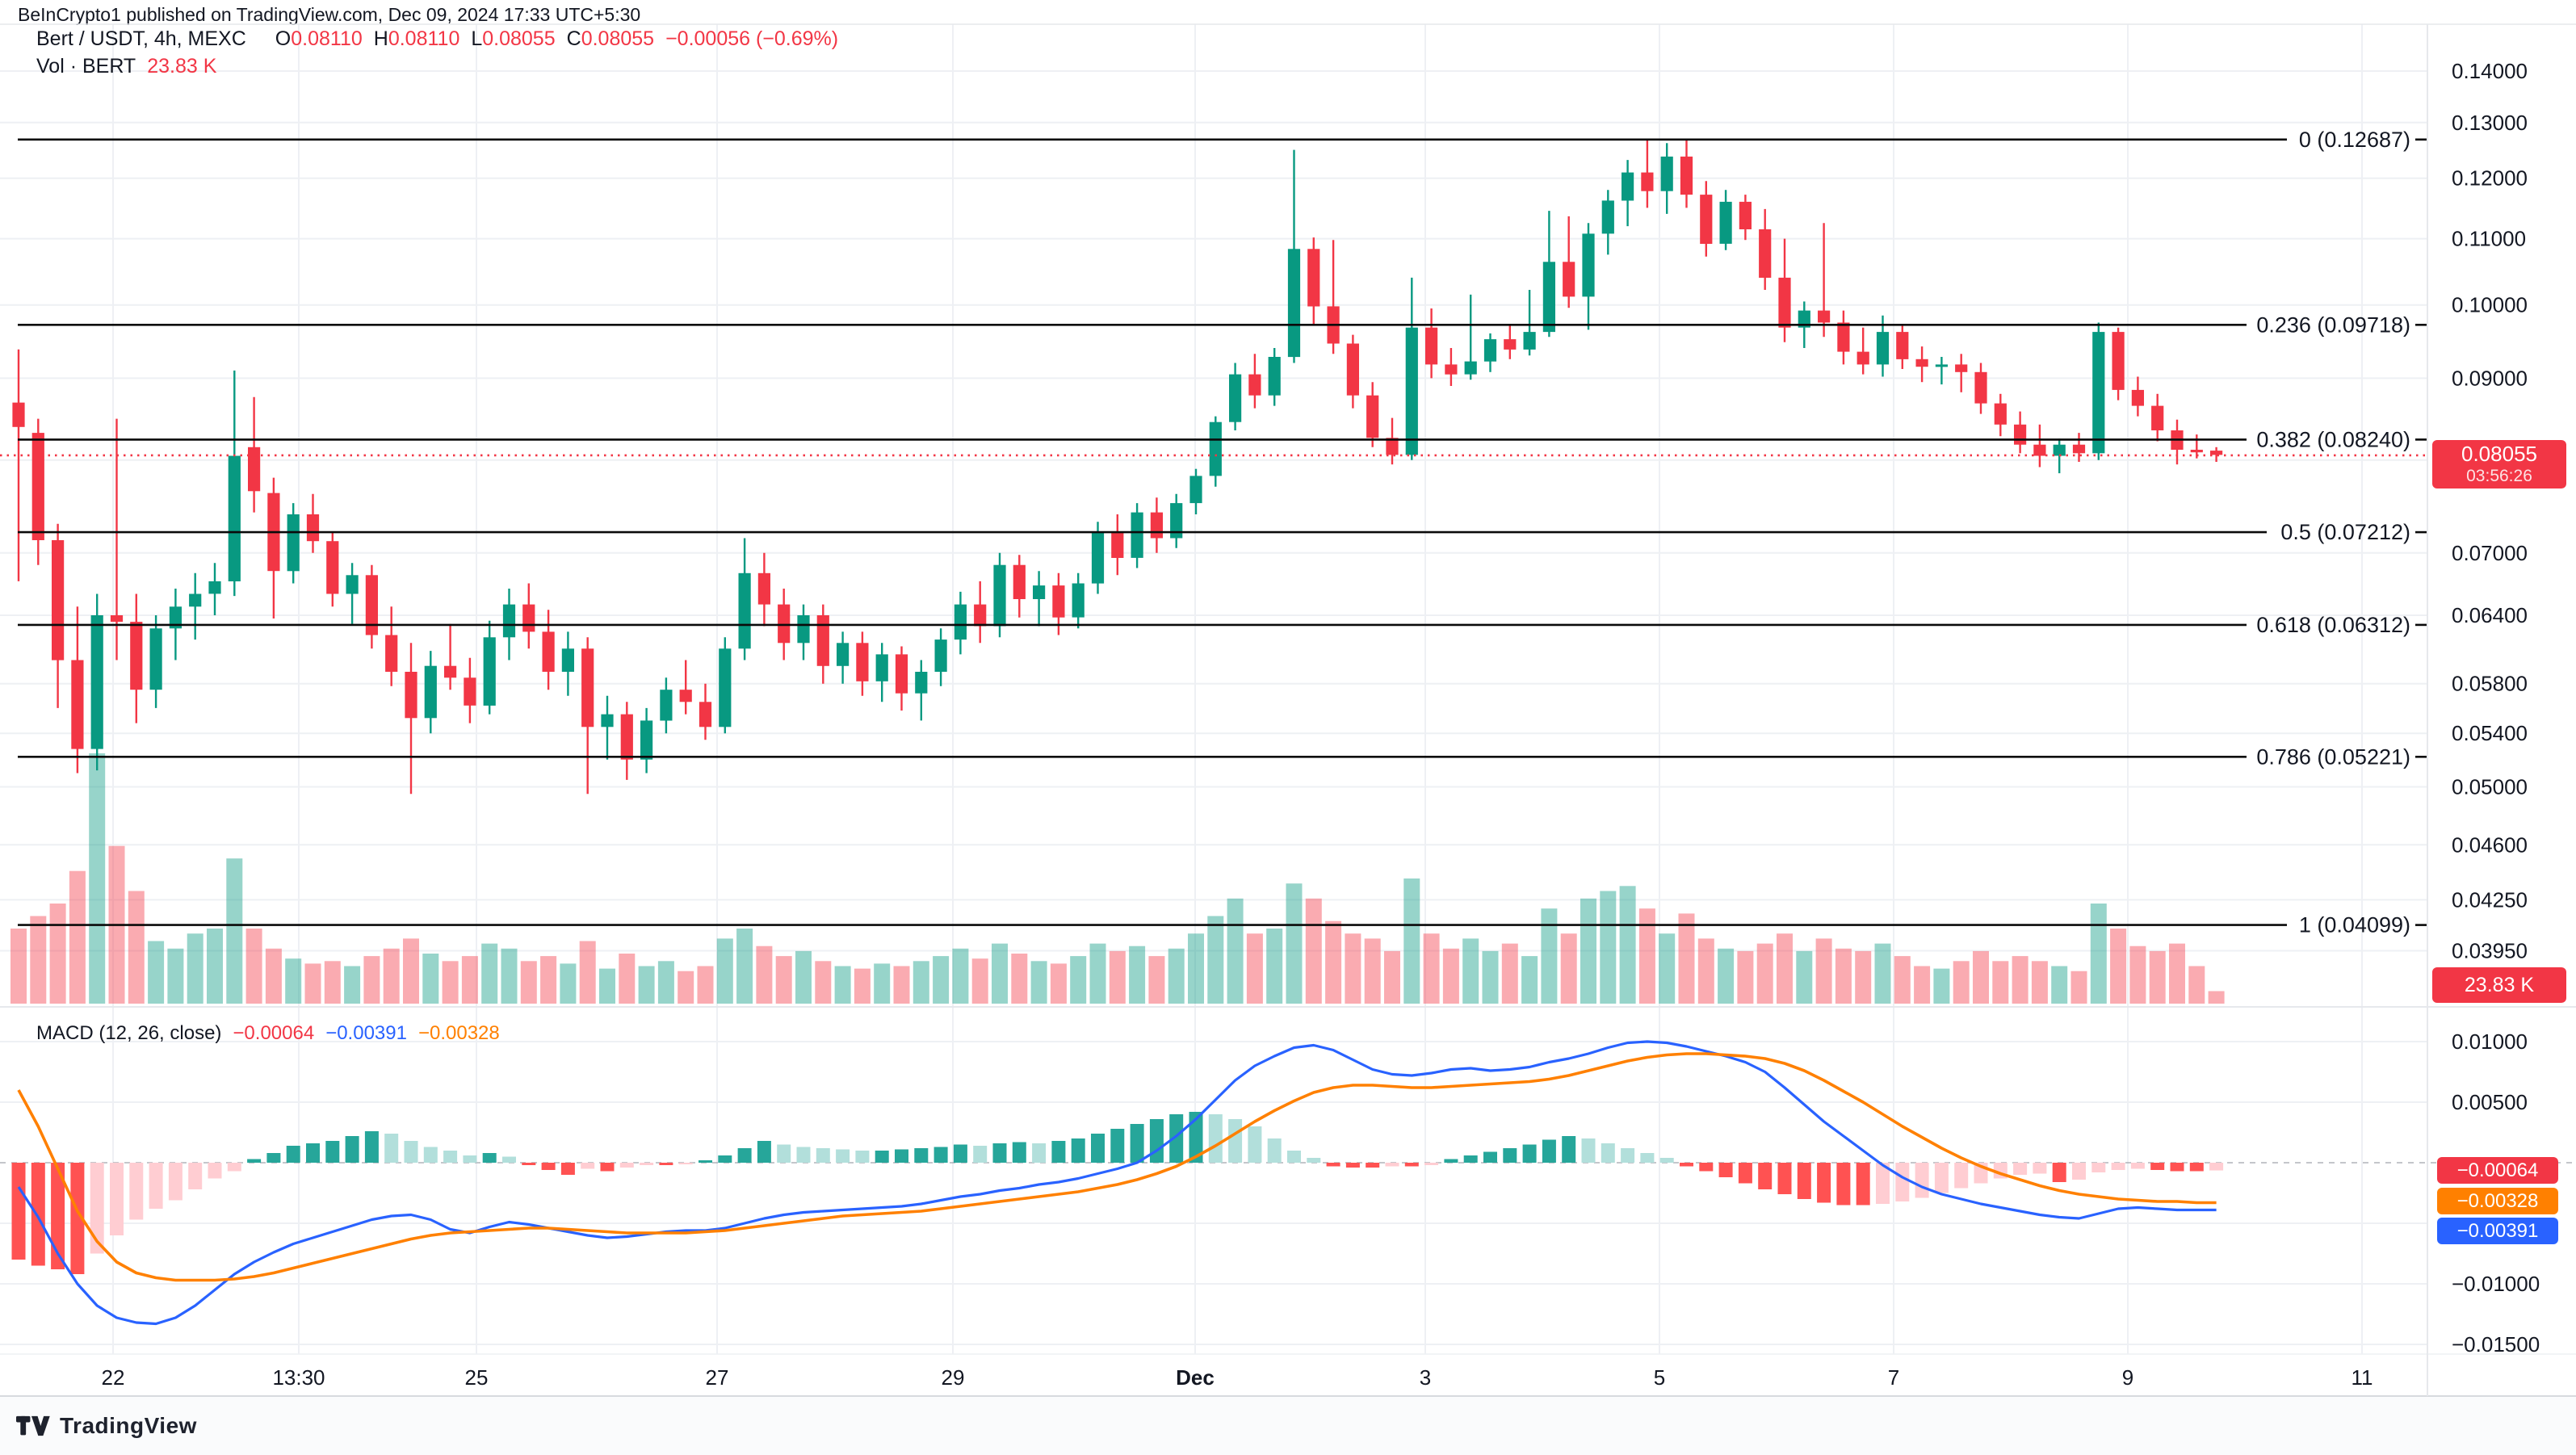 This screenshot has width=2576, height=1455. Describe the element at coordinates (366, 1033) in the screenshot. I see `macd-line-value: −0.00391` at that location.